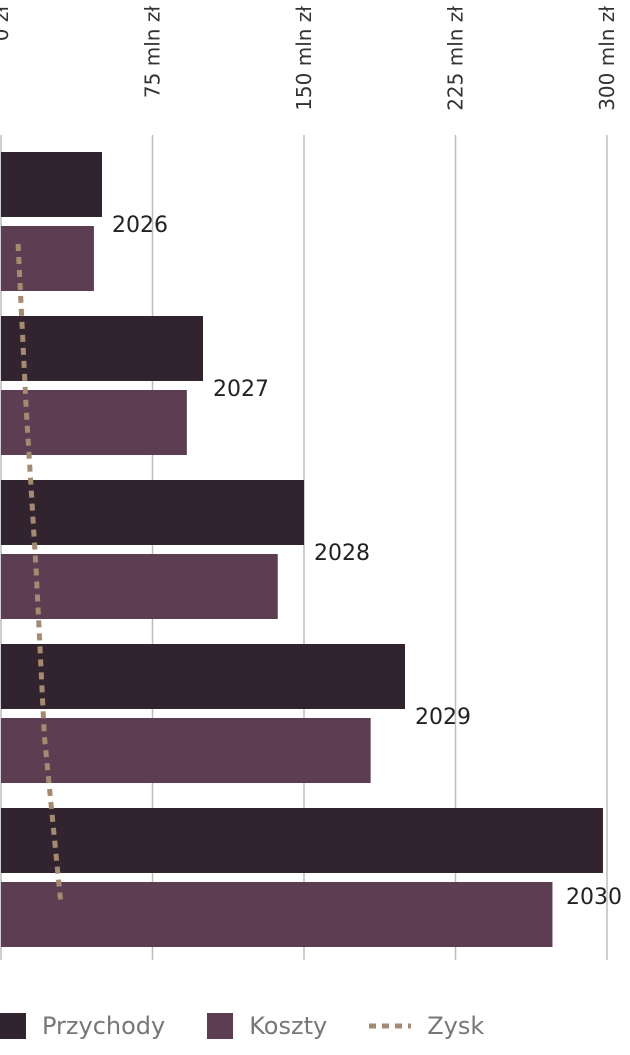 The width and height of the screenshot is (630, 1055). What do you see at coordinates (594, 897) in the screenshot?
I see `category-label: 2030` at bounding box center [594, 897].